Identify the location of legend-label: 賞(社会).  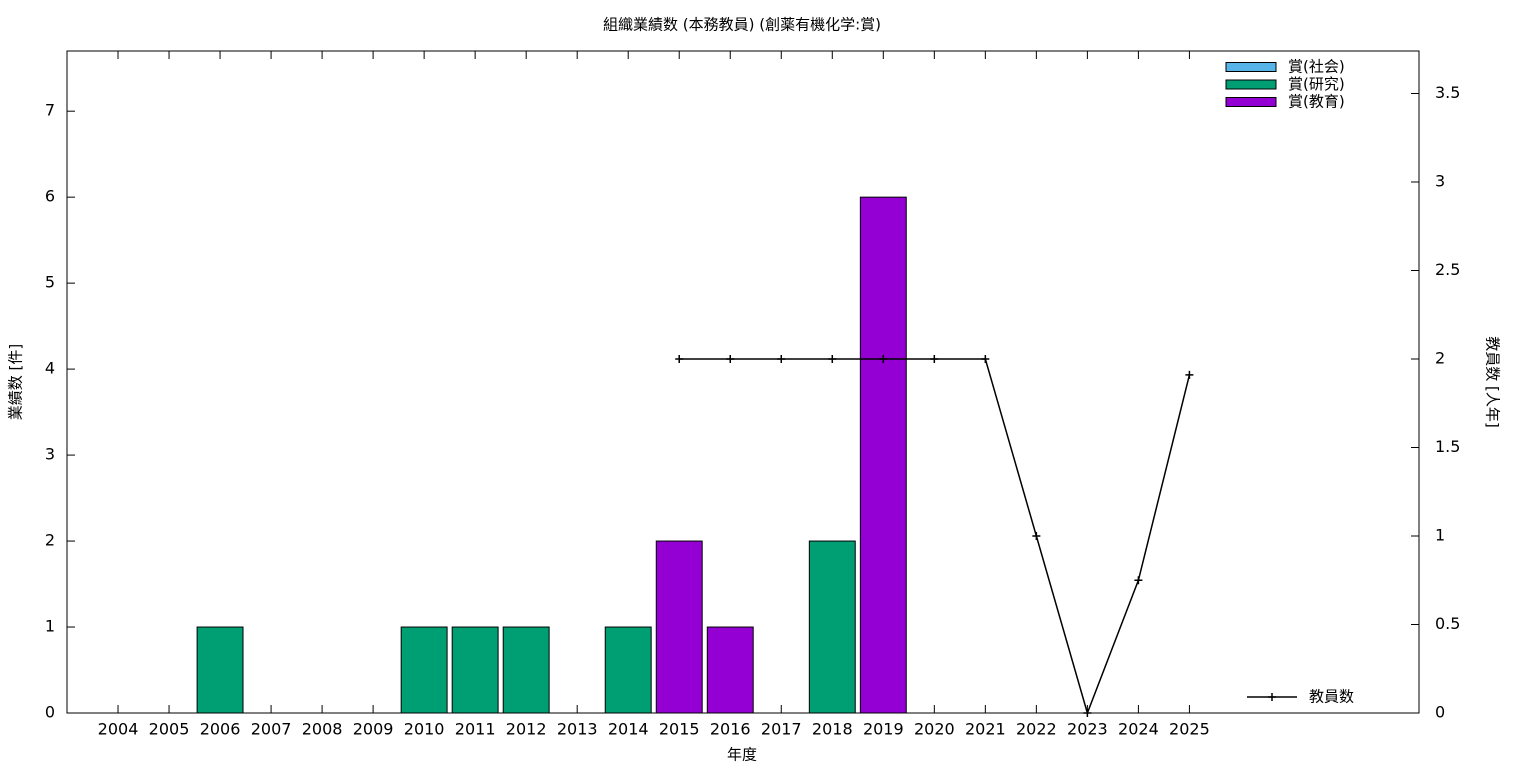
(1316, 67).